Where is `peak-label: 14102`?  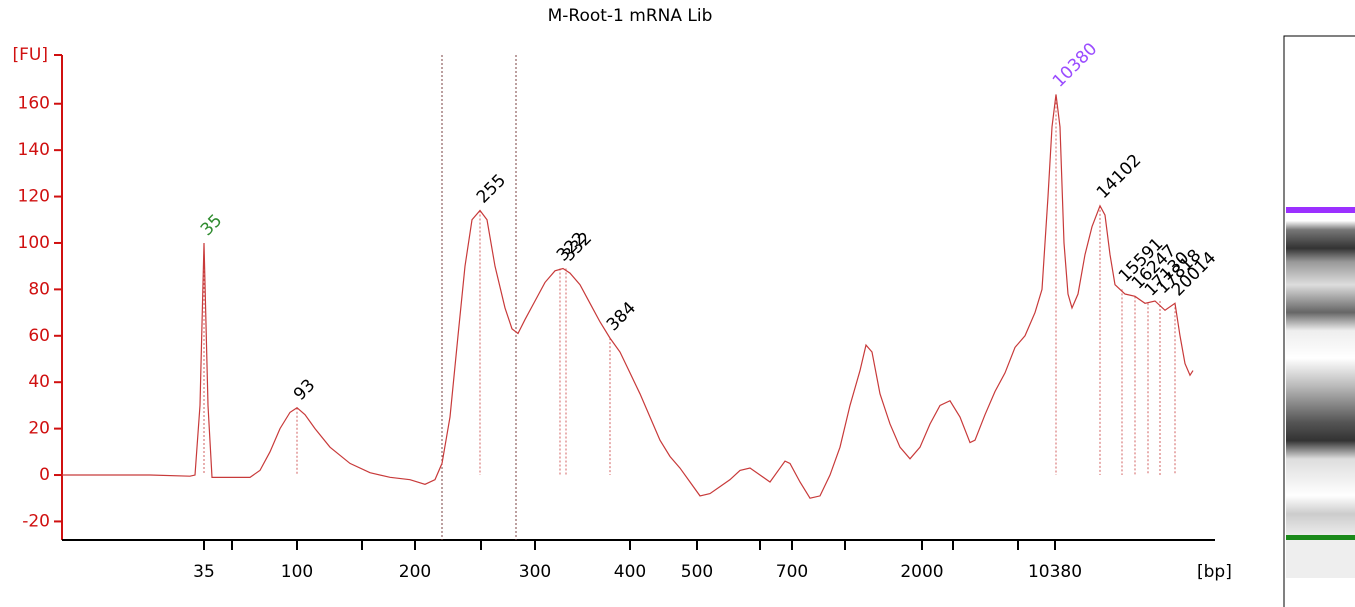 peak-label: 14102 is located at coordinates (1119, 177).